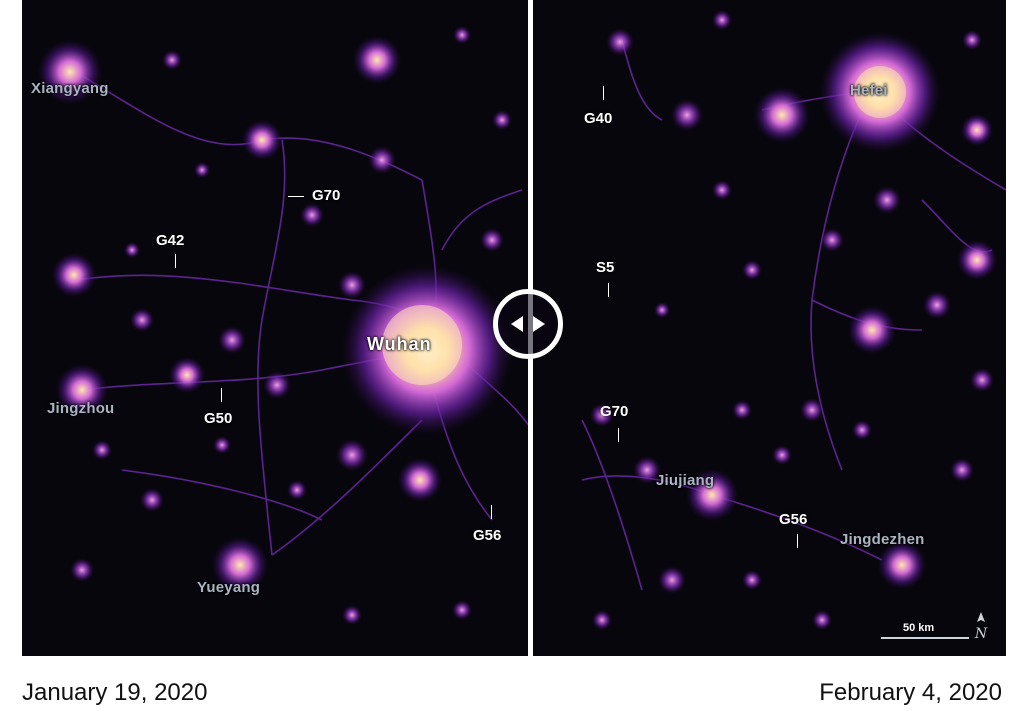  I want to click on road-tick-s5, so click(608, 290).